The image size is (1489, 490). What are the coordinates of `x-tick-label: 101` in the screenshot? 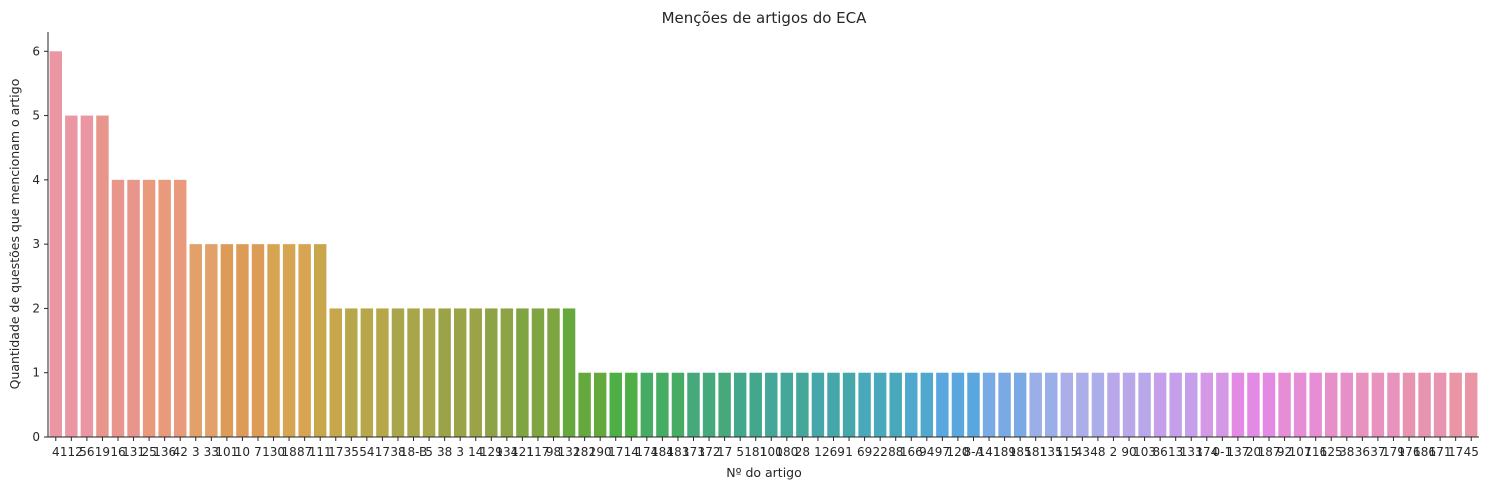 It's located at (226, 452).